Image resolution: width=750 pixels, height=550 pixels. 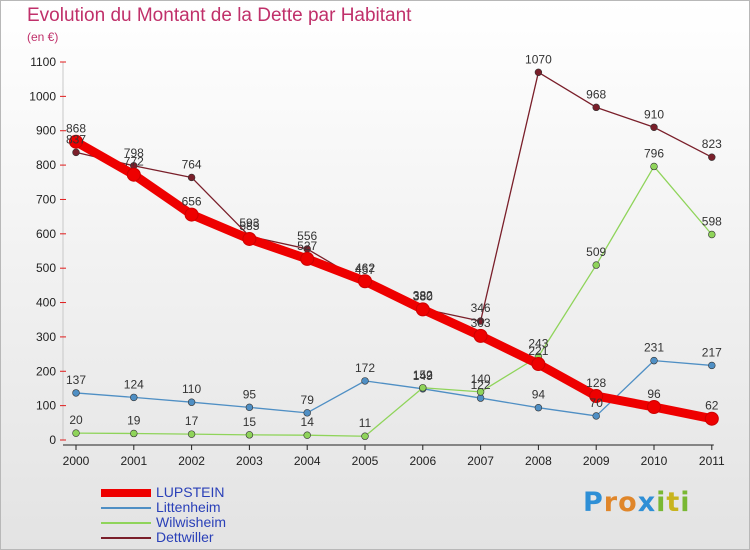 What do you see at coordinates (673, 502) in the screenshot?
I see `brand-letter: t` at bounding box center [673, 502].